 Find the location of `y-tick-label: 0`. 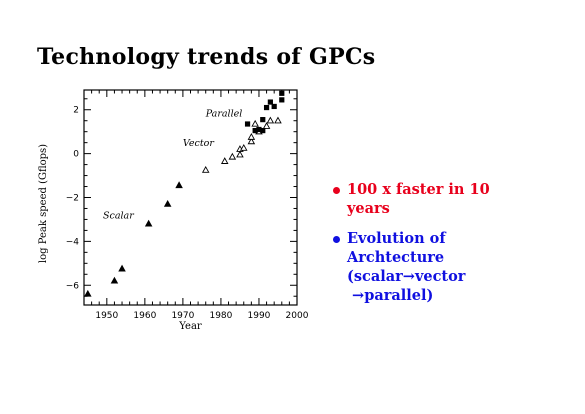

y-tick-label: 0 is located at coordinates (76, 155).